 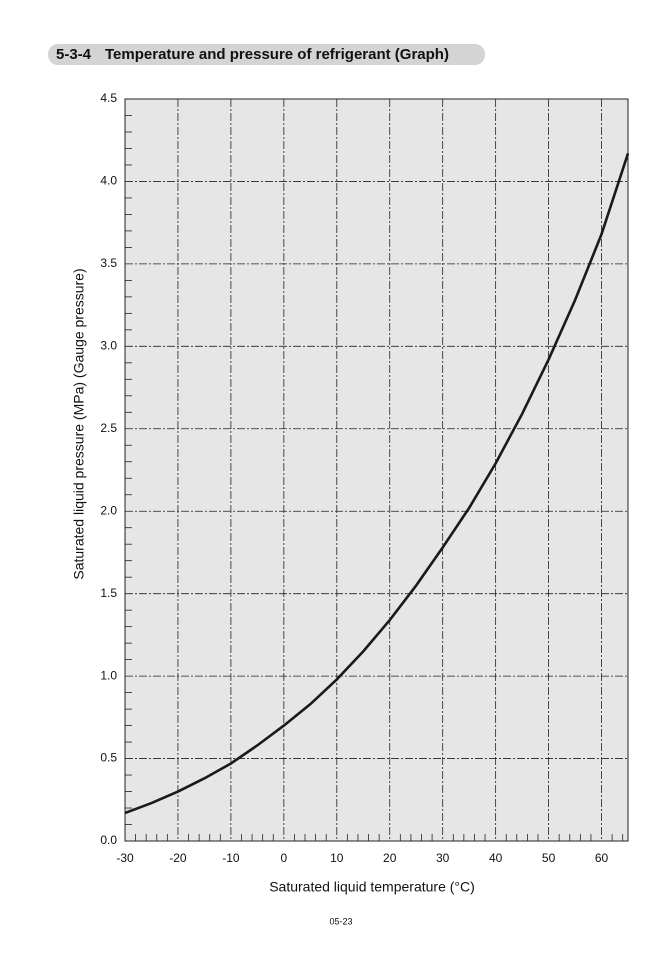 What do you see at coordinates (108, 346) in the screenshot?
I see `y-tick-label: 3.0` at bounding box center [108, 346].